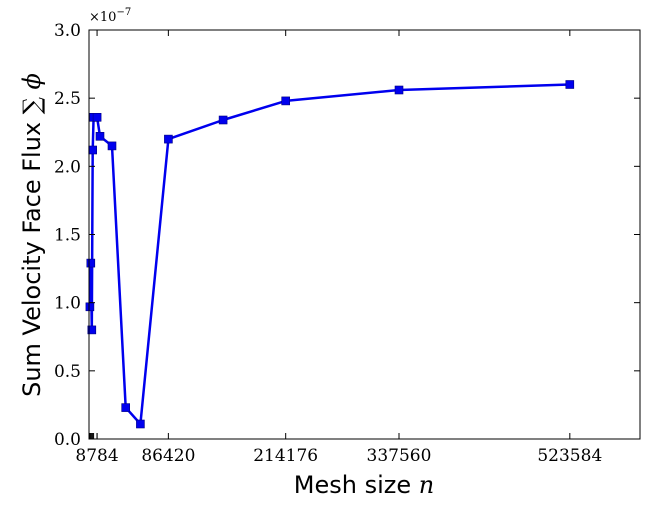 The width and height of the screenshot is (656, 505). What do you see at coordinates (67, 99) in the screenshot?
I see `y-tick-label: 2.5` at bounding box center [67, 99].